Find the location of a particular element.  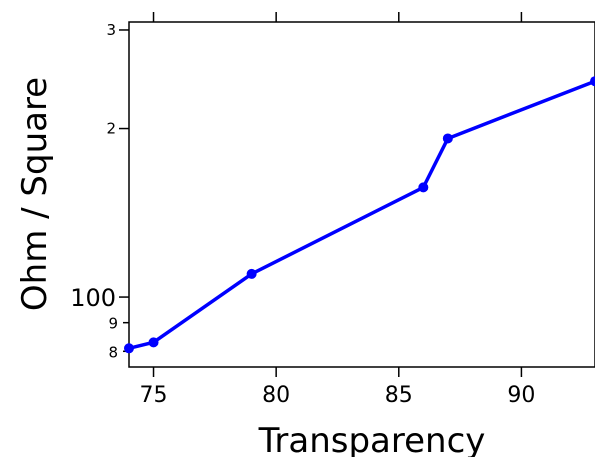

x-axis-title: Transparency is located at coordinates (372, 439).